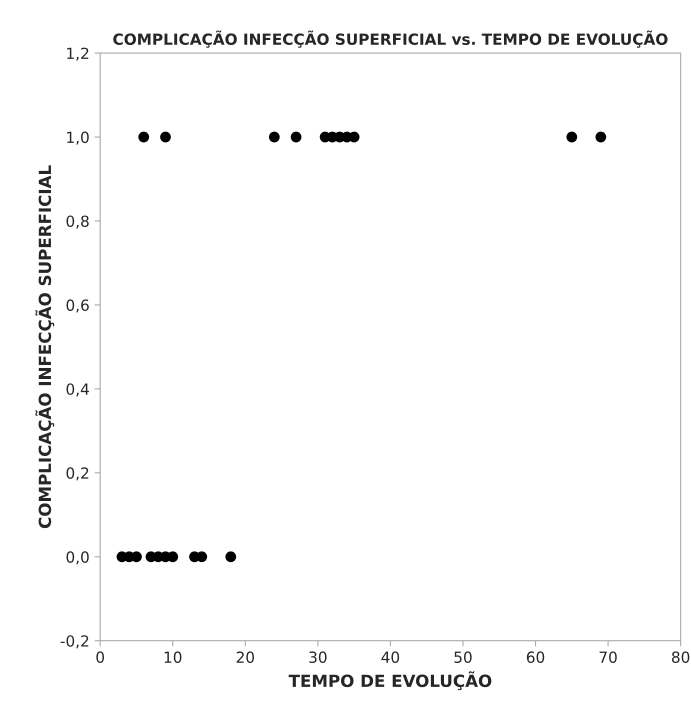 The width and height of the screenshot is (691, 708). Describe the element at coordinates (463, 657) in the screenshot. I see `x-tick-label: 50` at that location.